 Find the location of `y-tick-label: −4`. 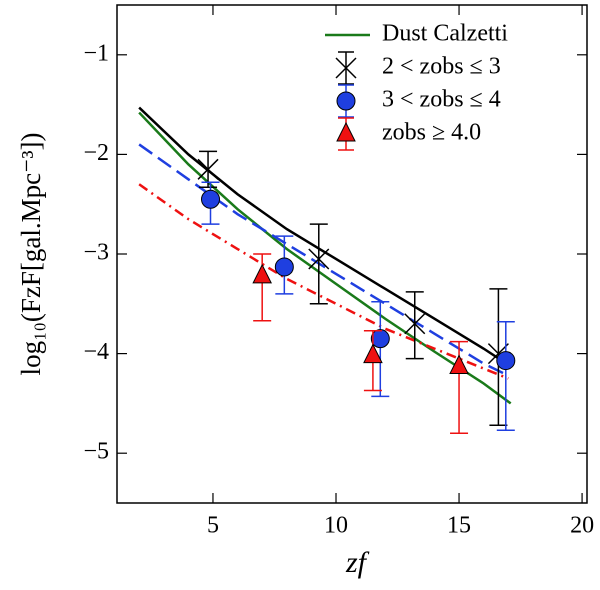

y-tick-label: −4 is located at coordinates (96, 352).